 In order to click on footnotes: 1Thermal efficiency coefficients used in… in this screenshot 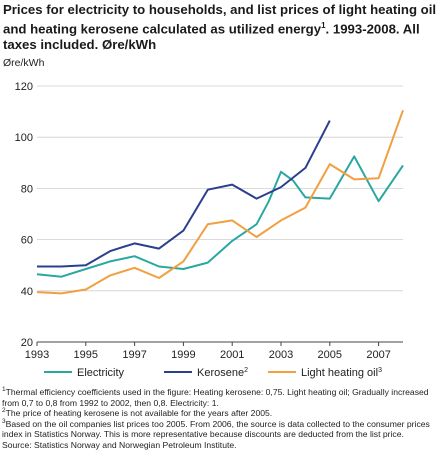, I will do `click(221, 418)`.